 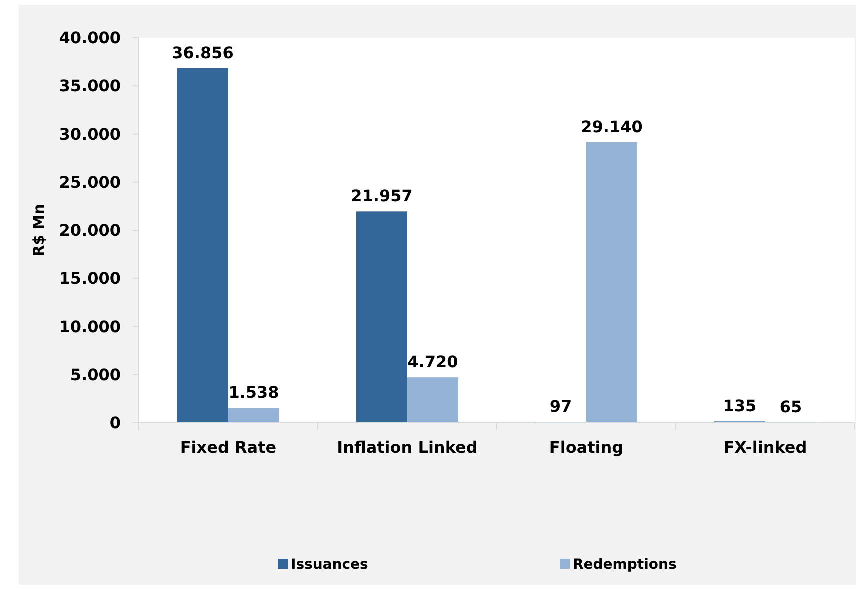 I want to click on data-label: 36.856, so click(x=203, y=52).